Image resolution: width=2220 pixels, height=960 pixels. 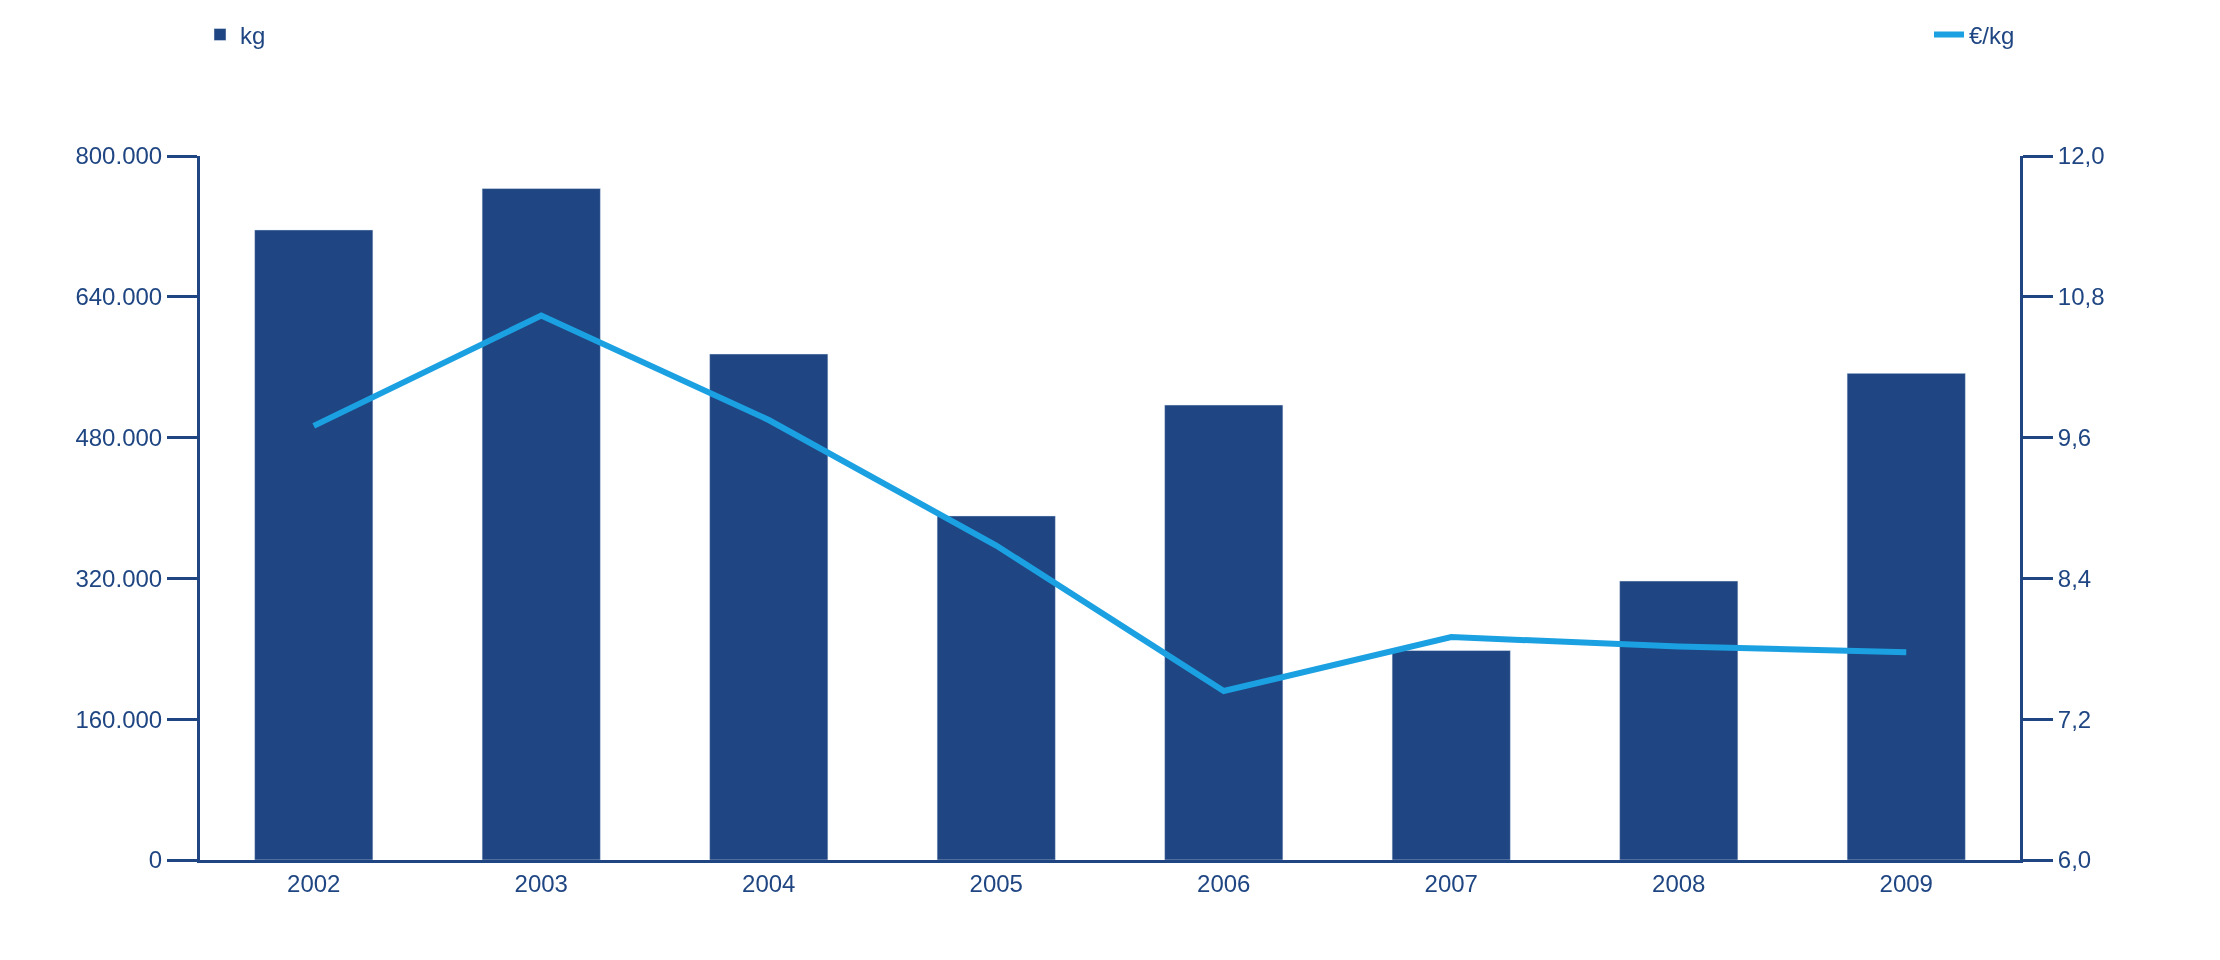 I want to click on x-tick-label: 2003, so click(x=541, y=883).